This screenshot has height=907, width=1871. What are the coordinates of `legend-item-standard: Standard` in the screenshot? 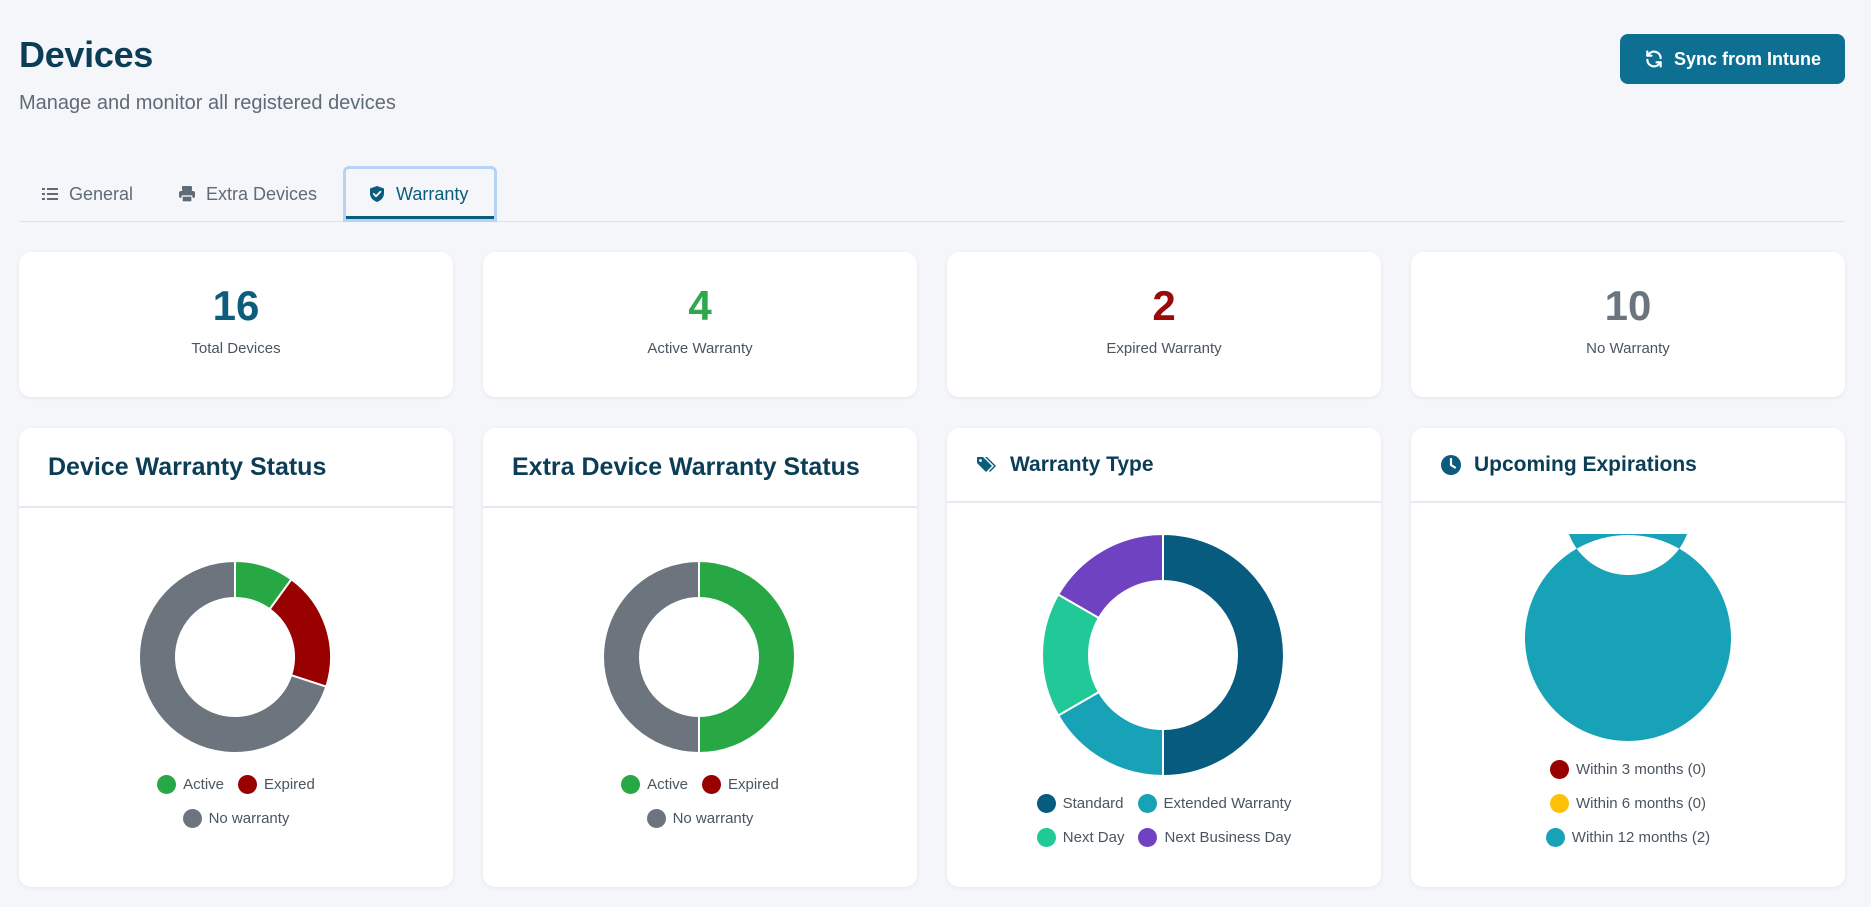 It's located at (1080, 803).